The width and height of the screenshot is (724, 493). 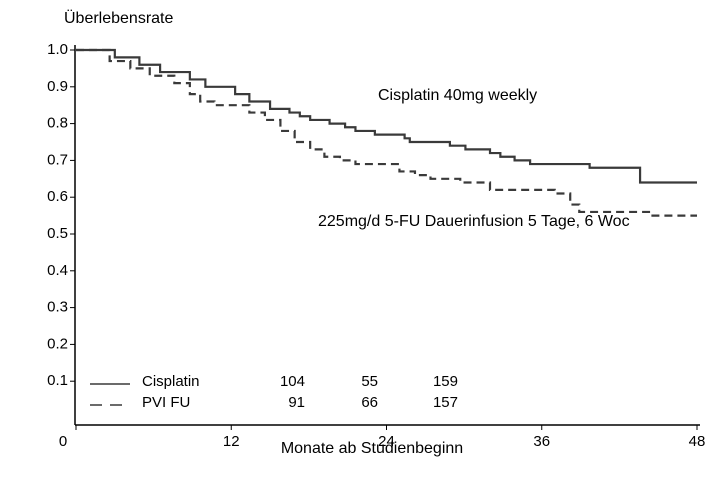 What do you see at coordinates (57, 270) in the screenshot?
I see `y-tick-label: 0.4` at bounding box center [57, 270].